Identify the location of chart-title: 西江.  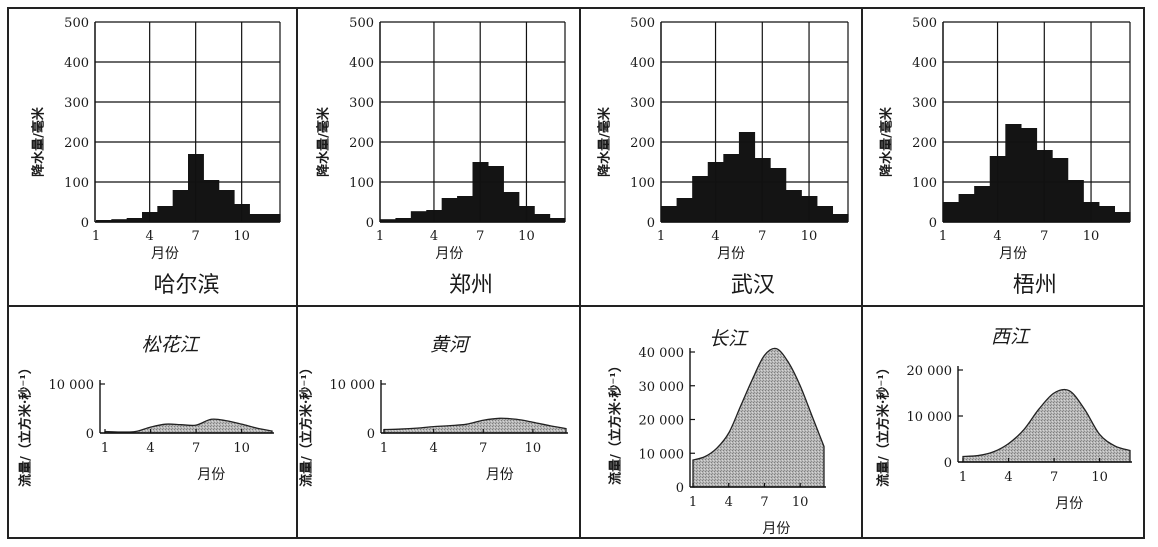
(1011, 337).